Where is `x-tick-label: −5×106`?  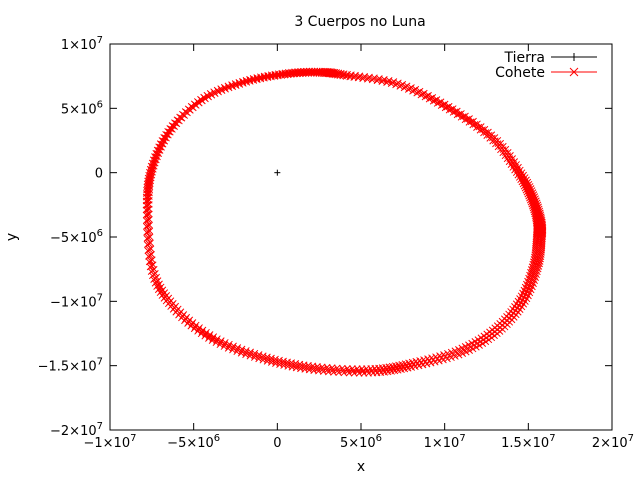 x-tick-label: −5×106 is located at coordinates (193, 442).